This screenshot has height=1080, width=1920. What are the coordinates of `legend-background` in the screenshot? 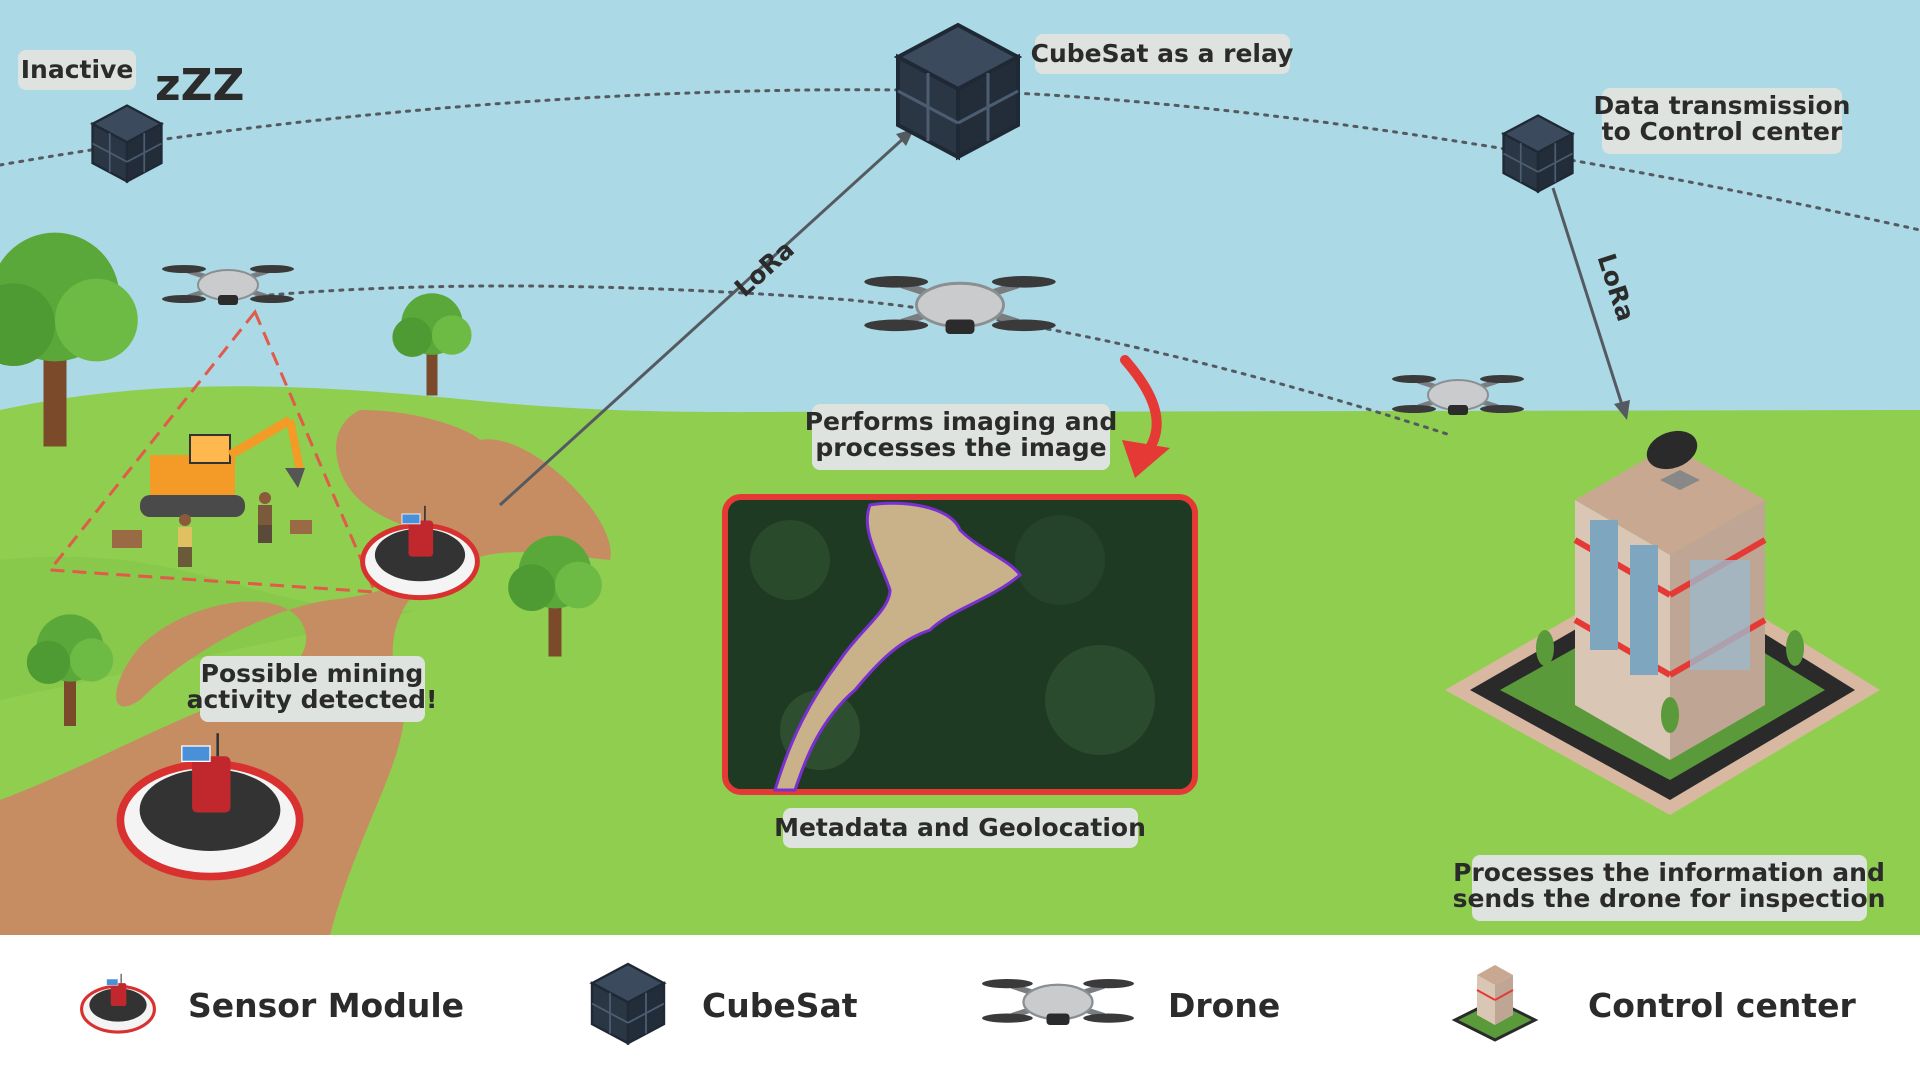 It's located at (960, 1007).